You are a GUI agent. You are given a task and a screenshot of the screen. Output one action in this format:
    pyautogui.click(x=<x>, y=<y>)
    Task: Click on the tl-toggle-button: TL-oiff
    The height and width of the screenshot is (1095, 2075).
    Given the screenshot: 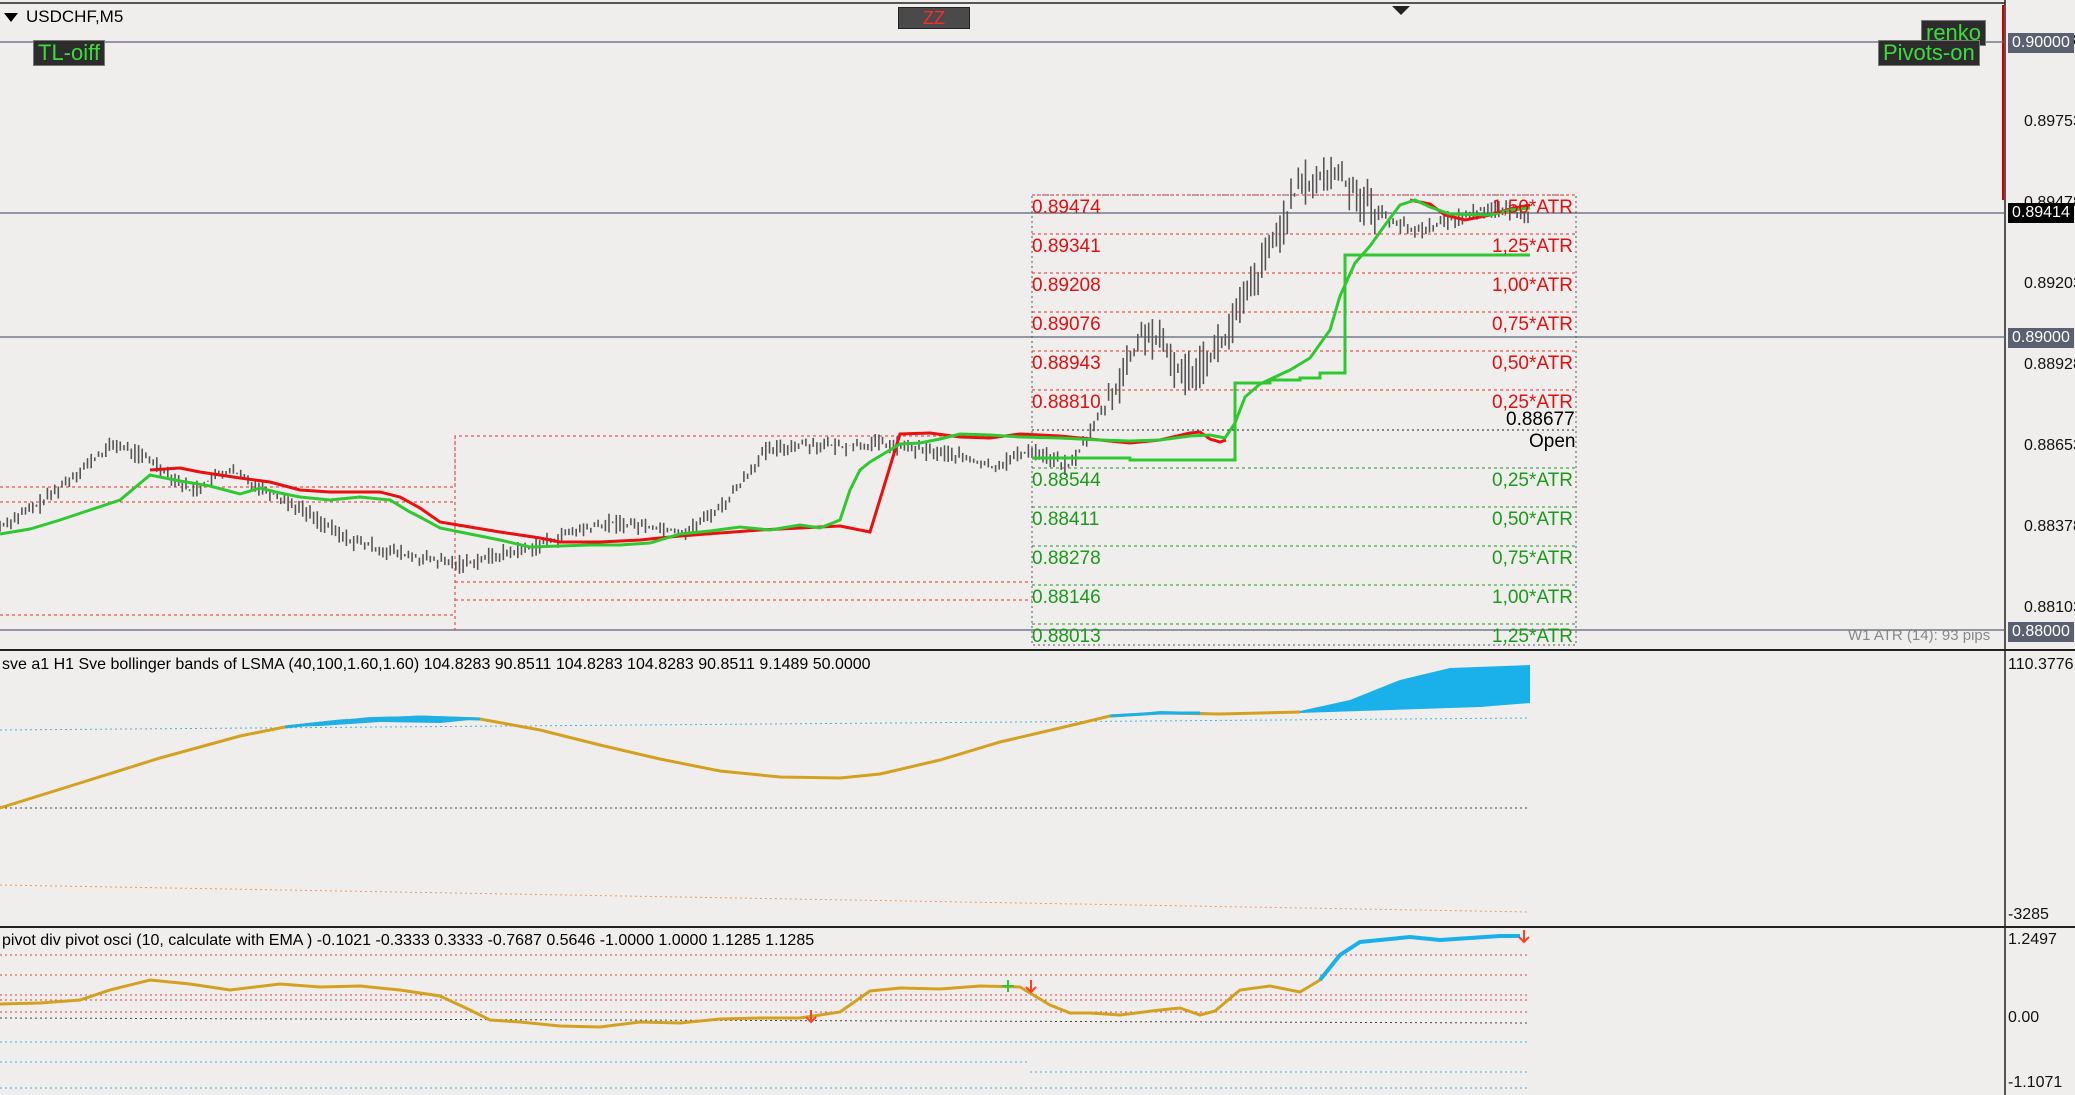 What is the action you would take?
    pyautogui.click(x=69, y=53)
    